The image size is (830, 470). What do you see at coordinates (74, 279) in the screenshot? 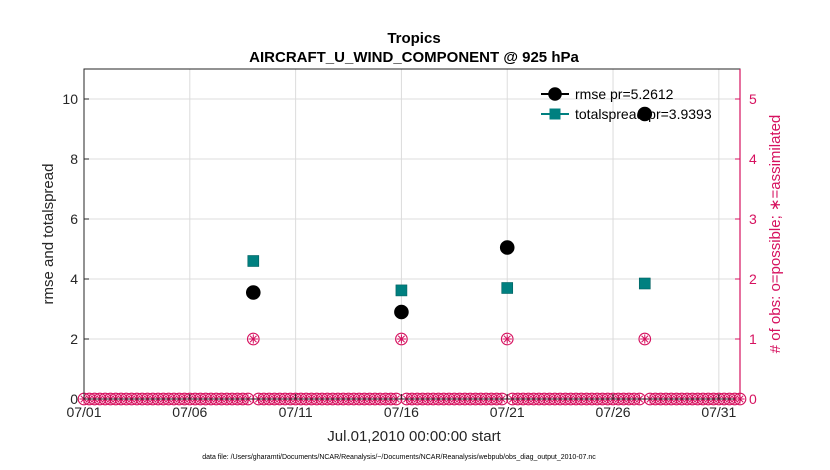
I see `y-left-tick-label: 4` at bounding box center [74, 279].